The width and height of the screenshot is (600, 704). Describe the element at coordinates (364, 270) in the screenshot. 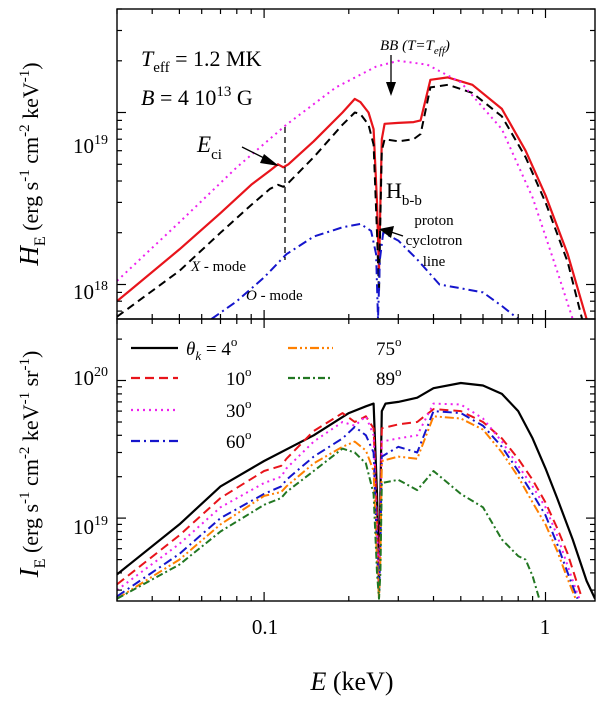

I see `top-series-o-mode` at that location.